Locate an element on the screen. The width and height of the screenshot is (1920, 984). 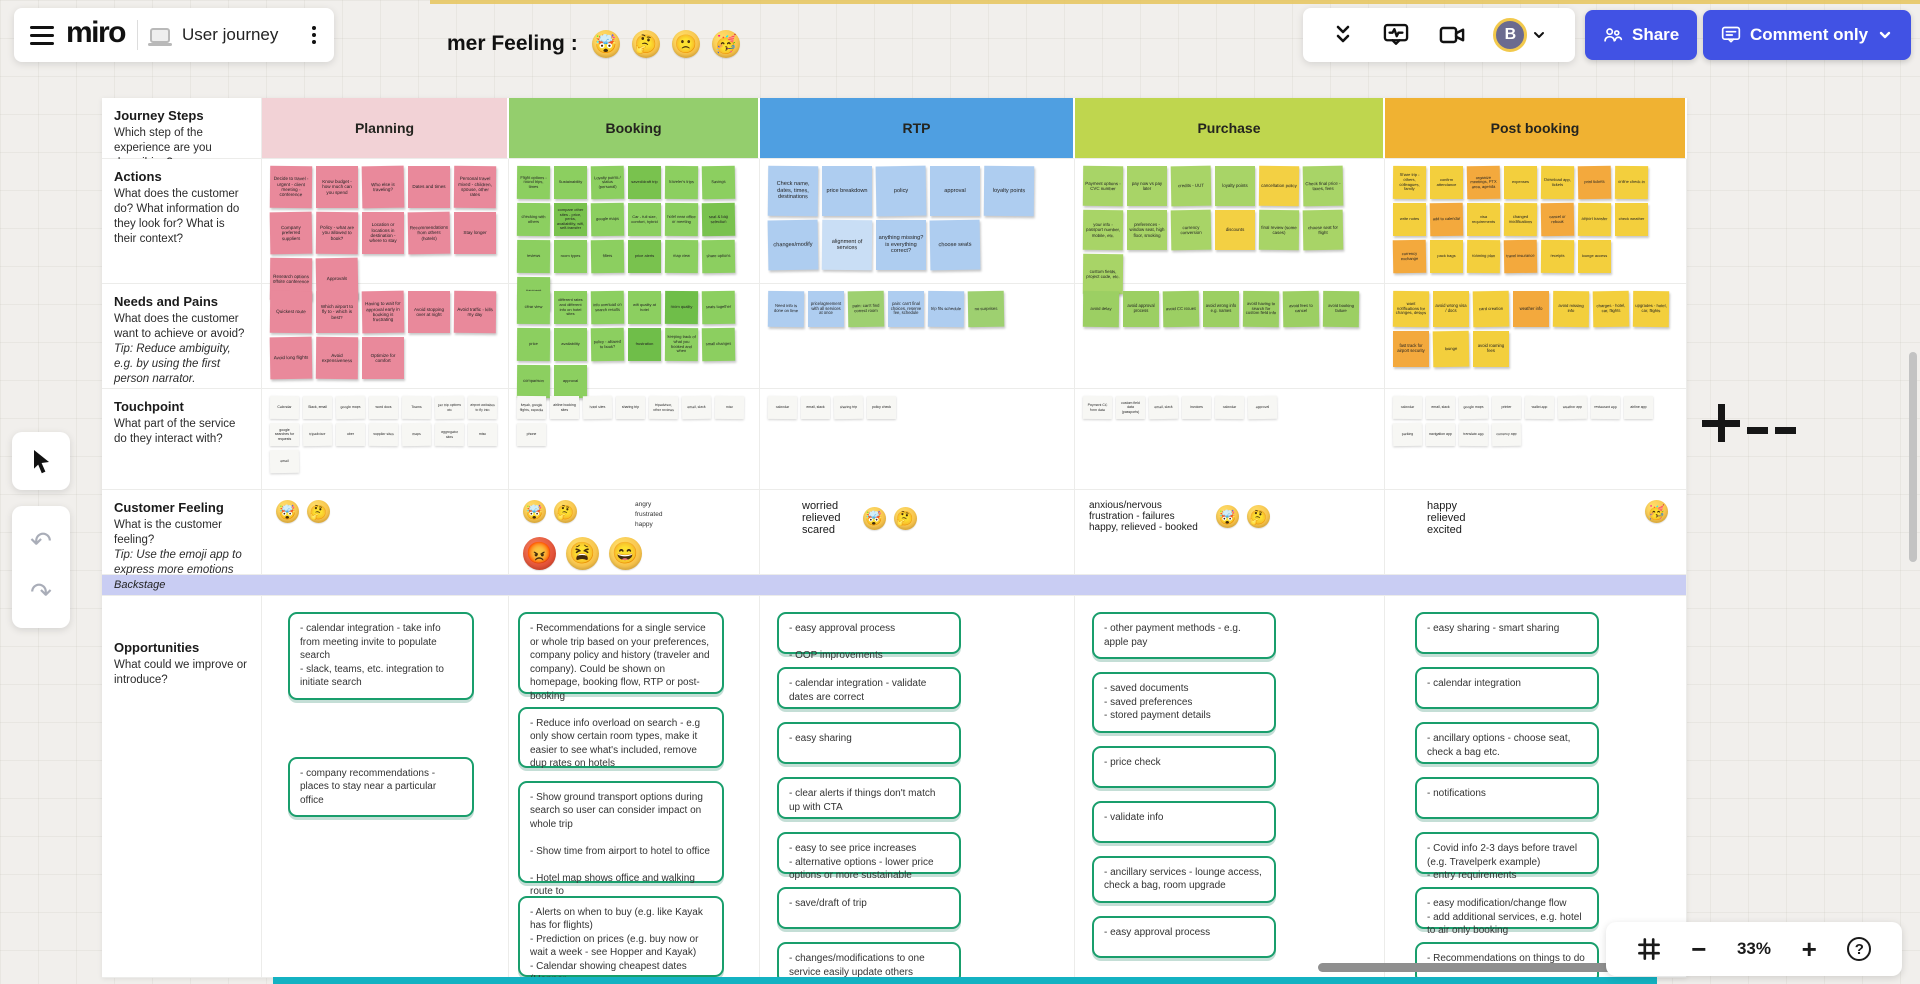
sticky-note: reviews is located at coordinates (533, 256).